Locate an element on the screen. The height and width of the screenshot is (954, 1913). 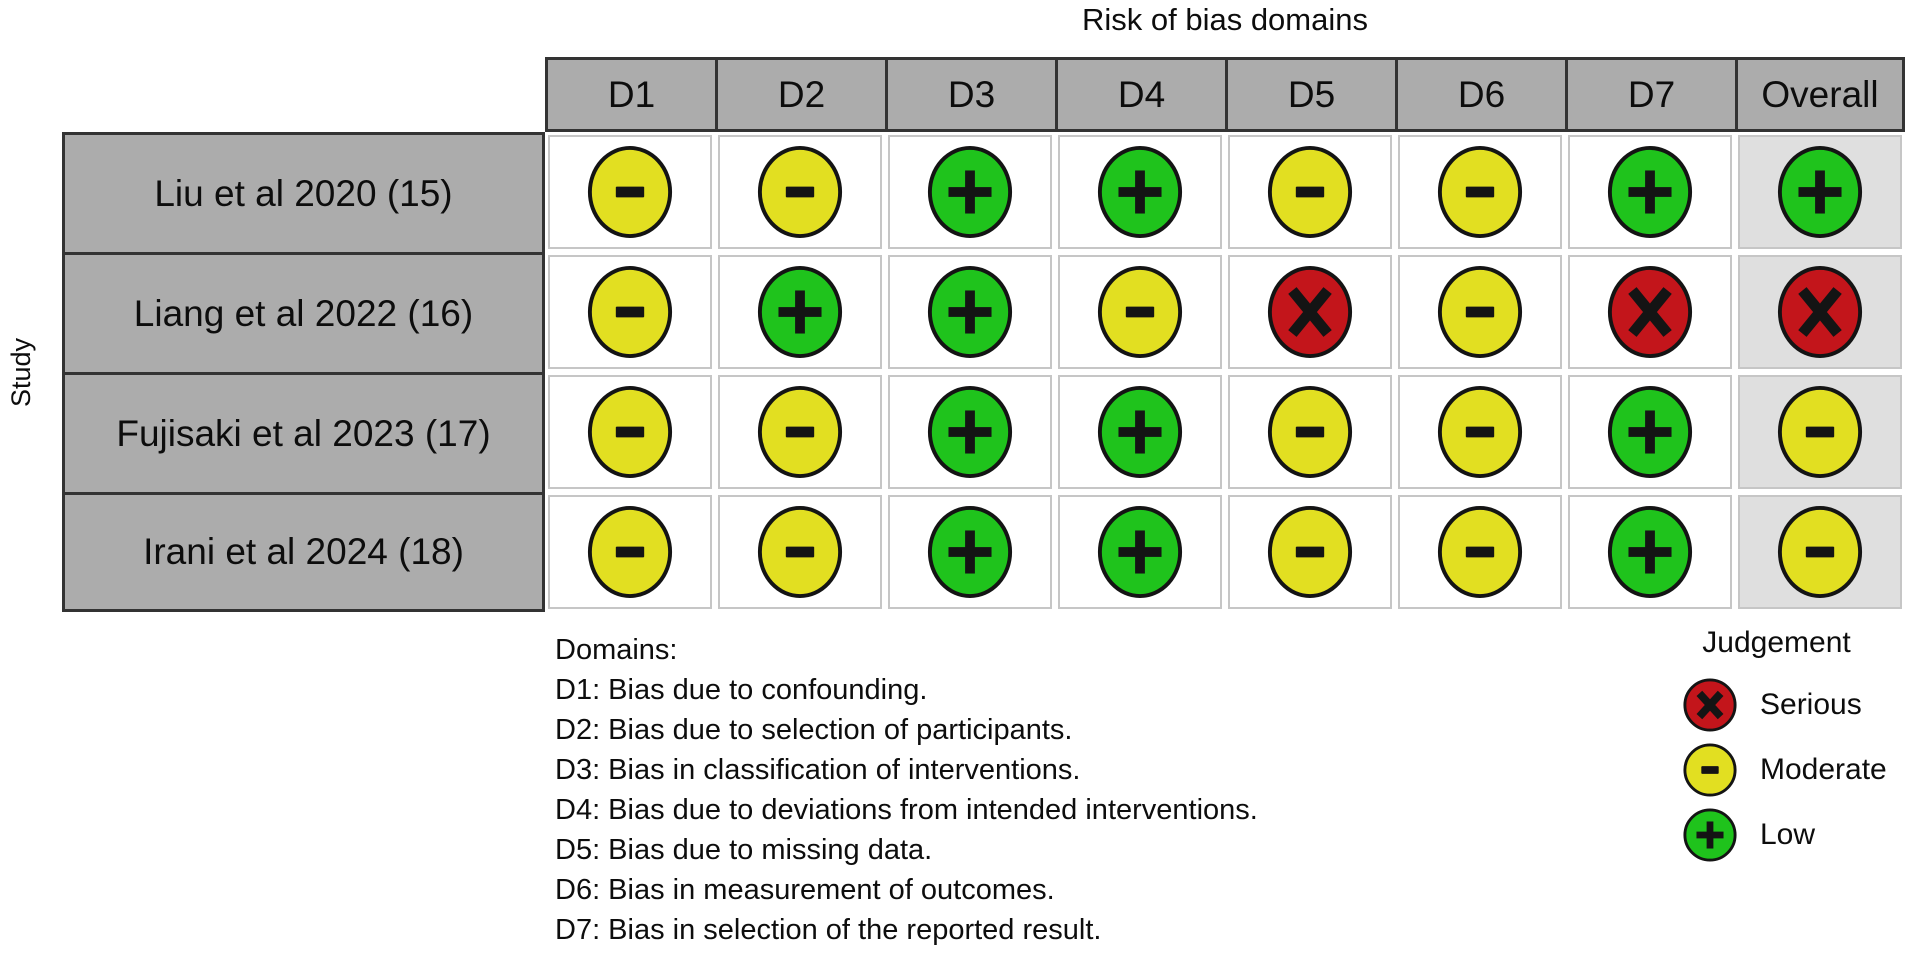
legend-item-serious: Serious is located at coordinates (1784, 704).